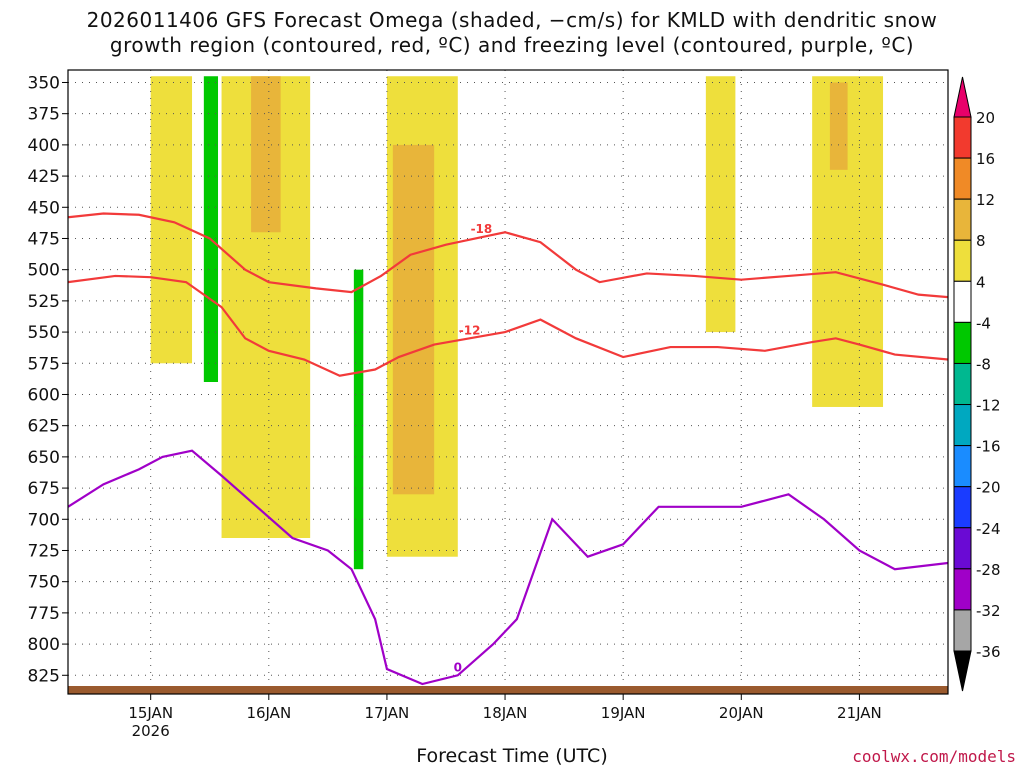 The width and height of the screenshot is (1024, 768). I want to click on colorbar-label--4: -4, so click(983, 323).